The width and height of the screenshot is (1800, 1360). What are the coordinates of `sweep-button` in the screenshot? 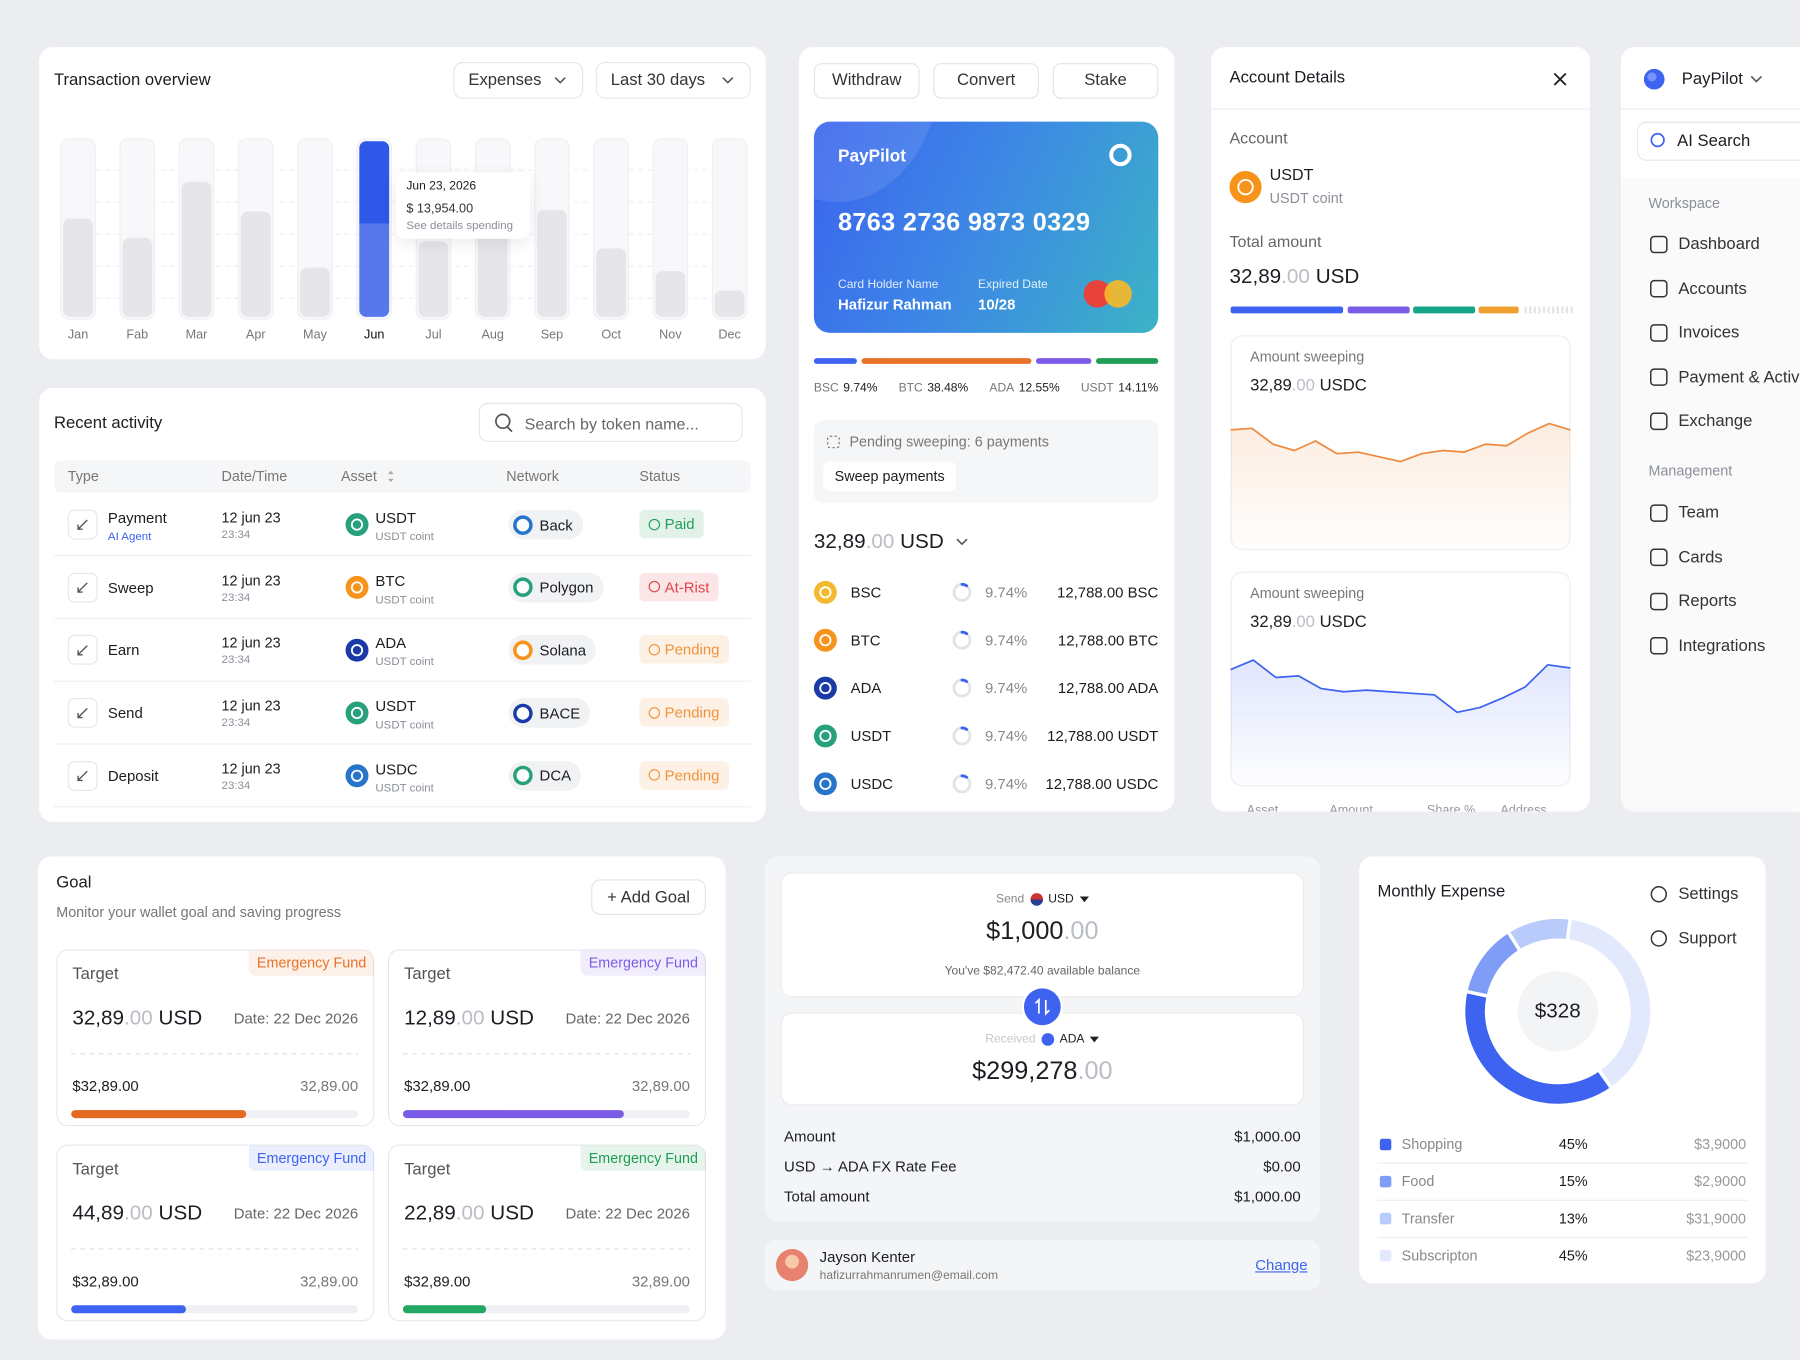 It's located at (890, 476).